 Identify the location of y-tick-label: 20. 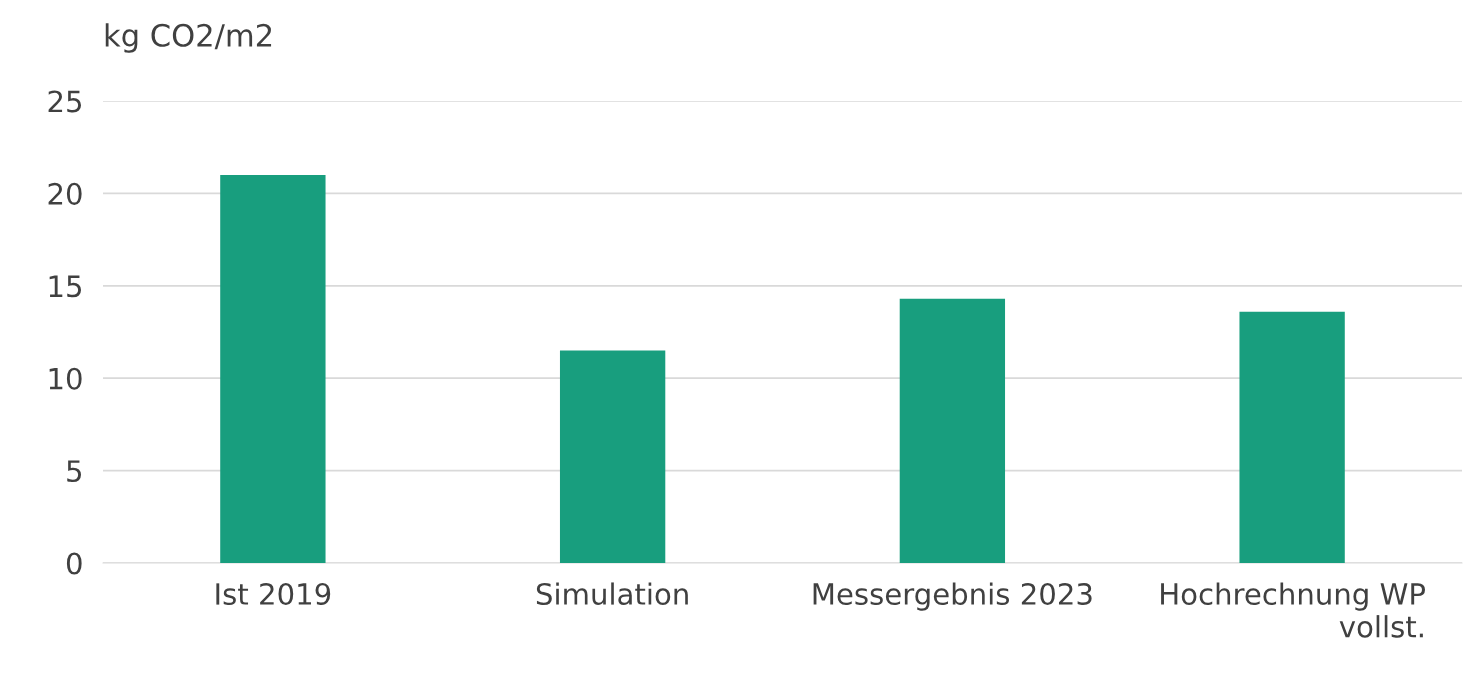
(65, 193).